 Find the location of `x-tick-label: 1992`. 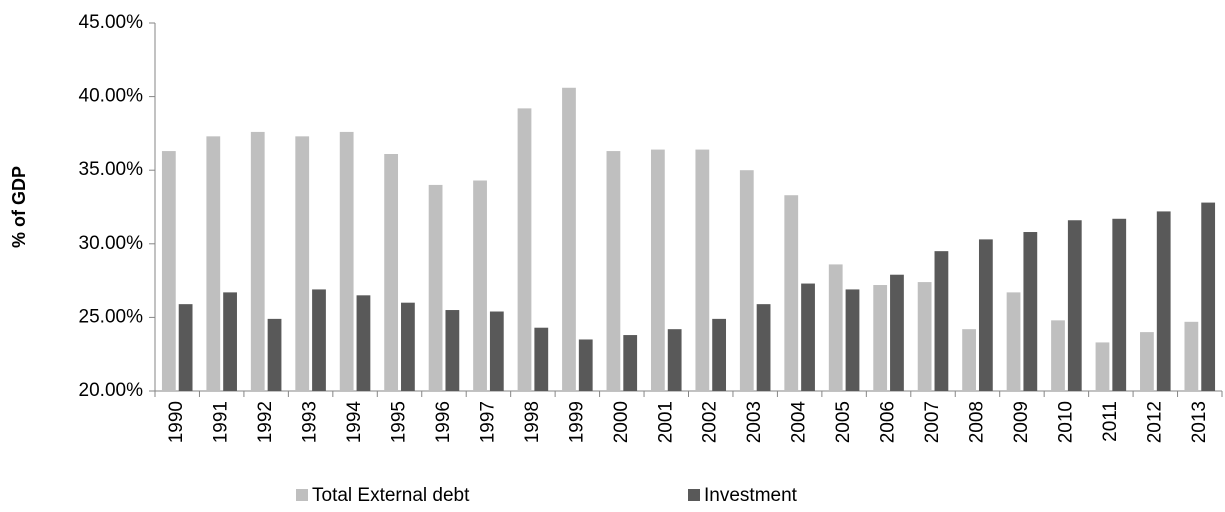

x-tick-label: 1992 is located at coordinates (265, 422).